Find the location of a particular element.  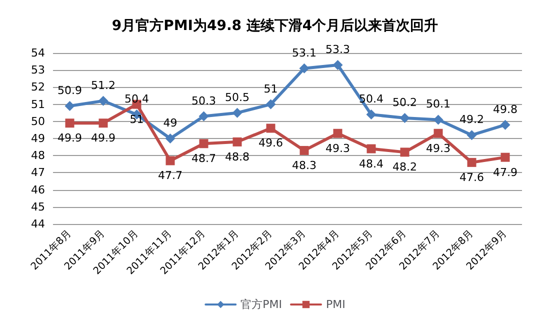

data-label: 47.7 is located at coordinates (170, 175).